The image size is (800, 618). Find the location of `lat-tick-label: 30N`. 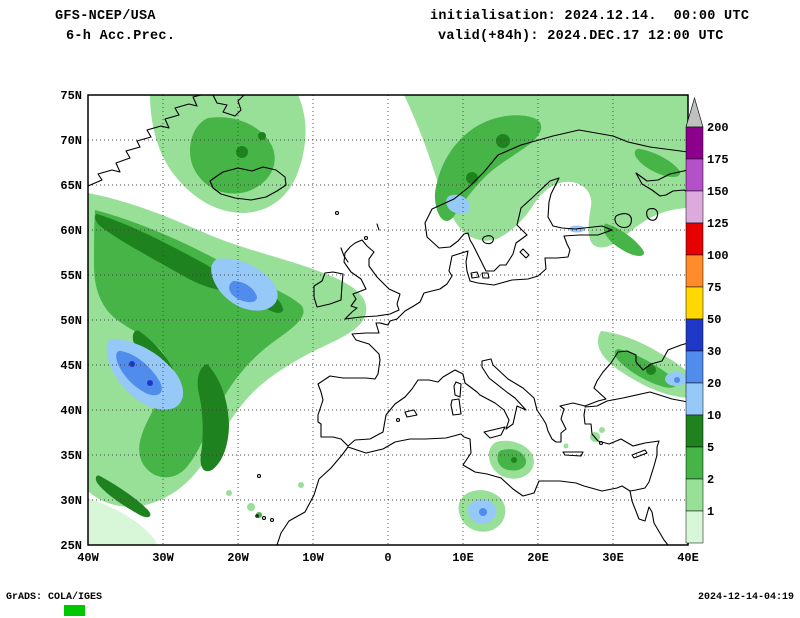

lat-tick-label: 30N is located at coordinates (71, 501).